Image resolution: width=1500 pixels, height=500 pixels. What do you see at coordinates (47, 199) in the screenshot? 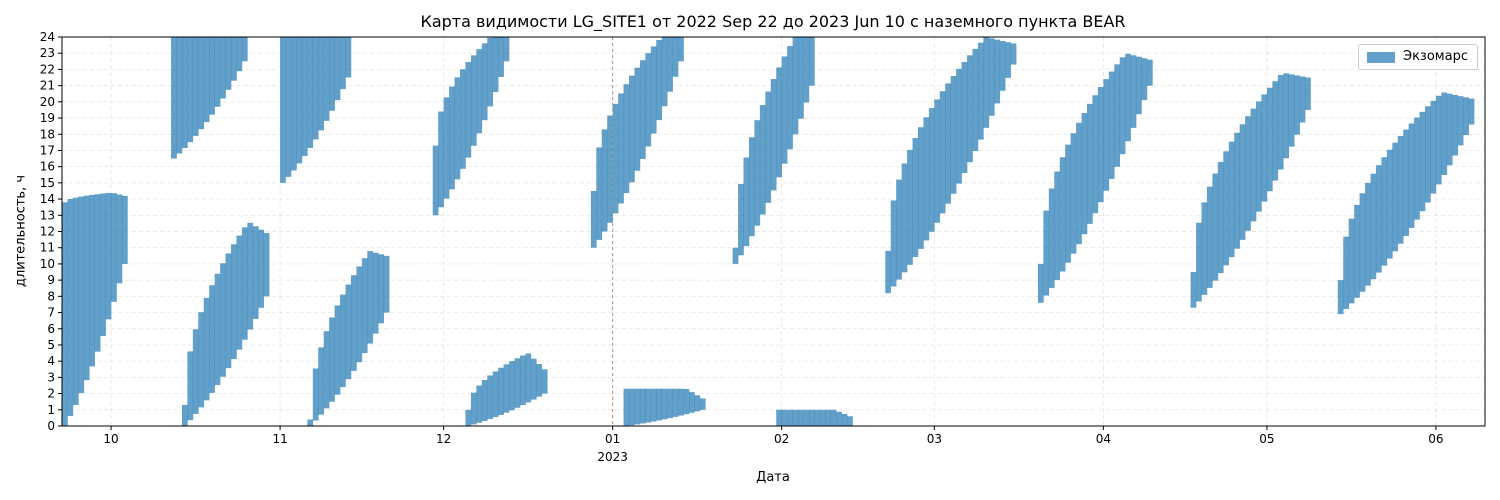
I see `y-tick-label: 14` at bounding box center [47, 199].